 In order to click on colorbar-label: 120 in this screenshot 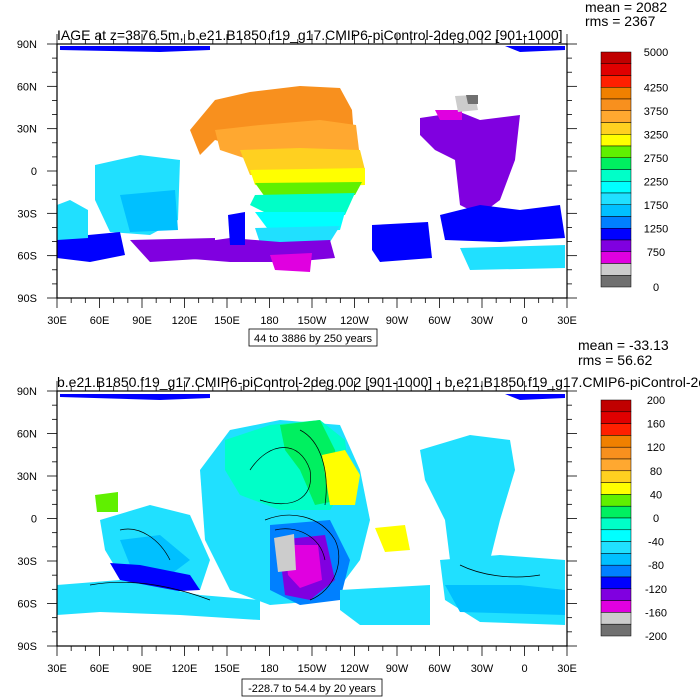, I will do `click(656, 448)`.